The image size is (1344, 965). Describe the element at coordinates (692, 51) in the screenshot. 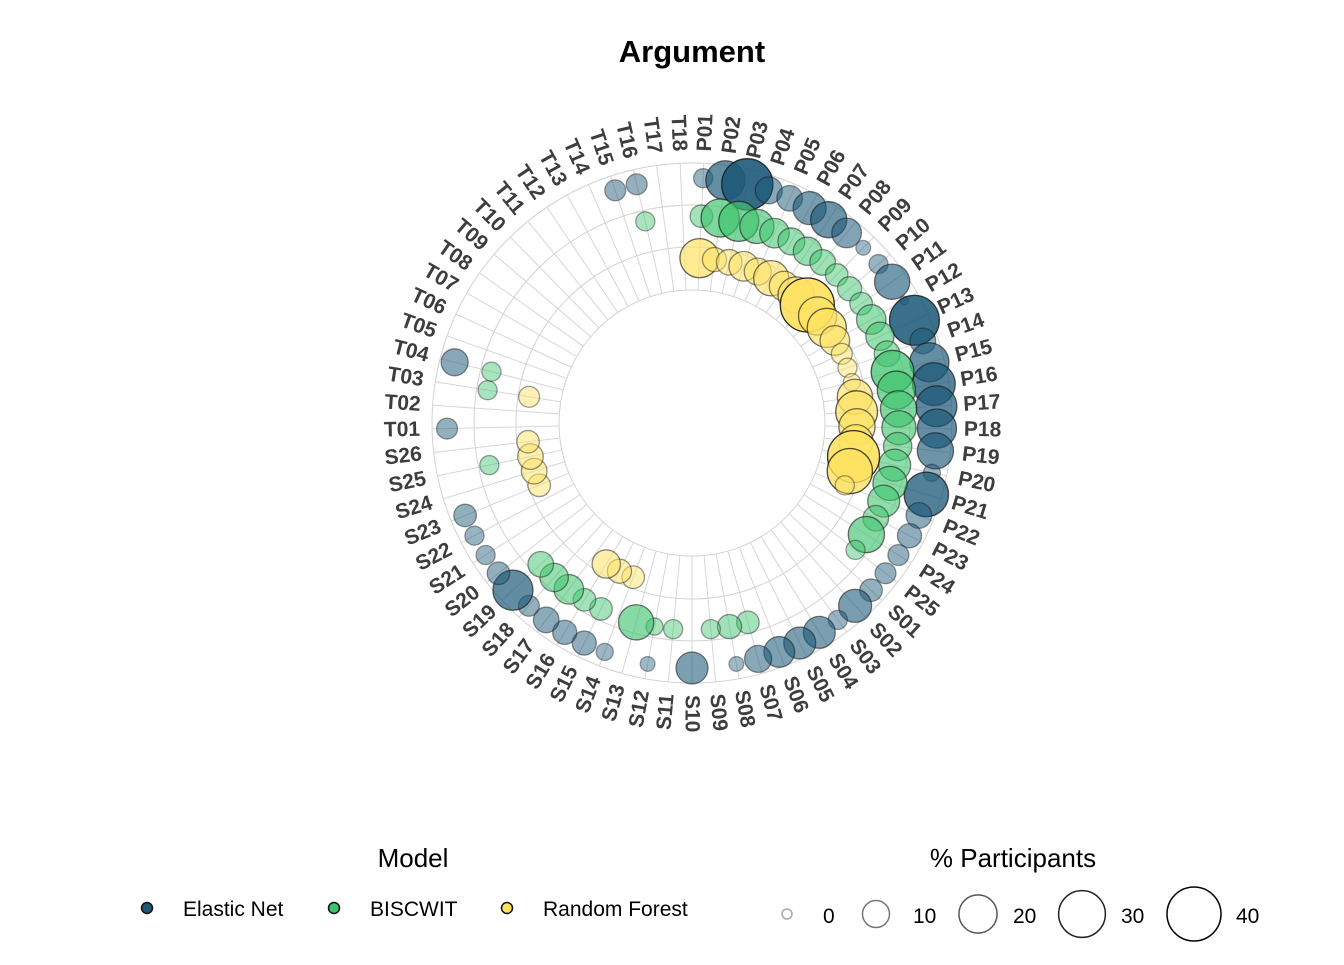

I see `chart-title: Argument` at that location.